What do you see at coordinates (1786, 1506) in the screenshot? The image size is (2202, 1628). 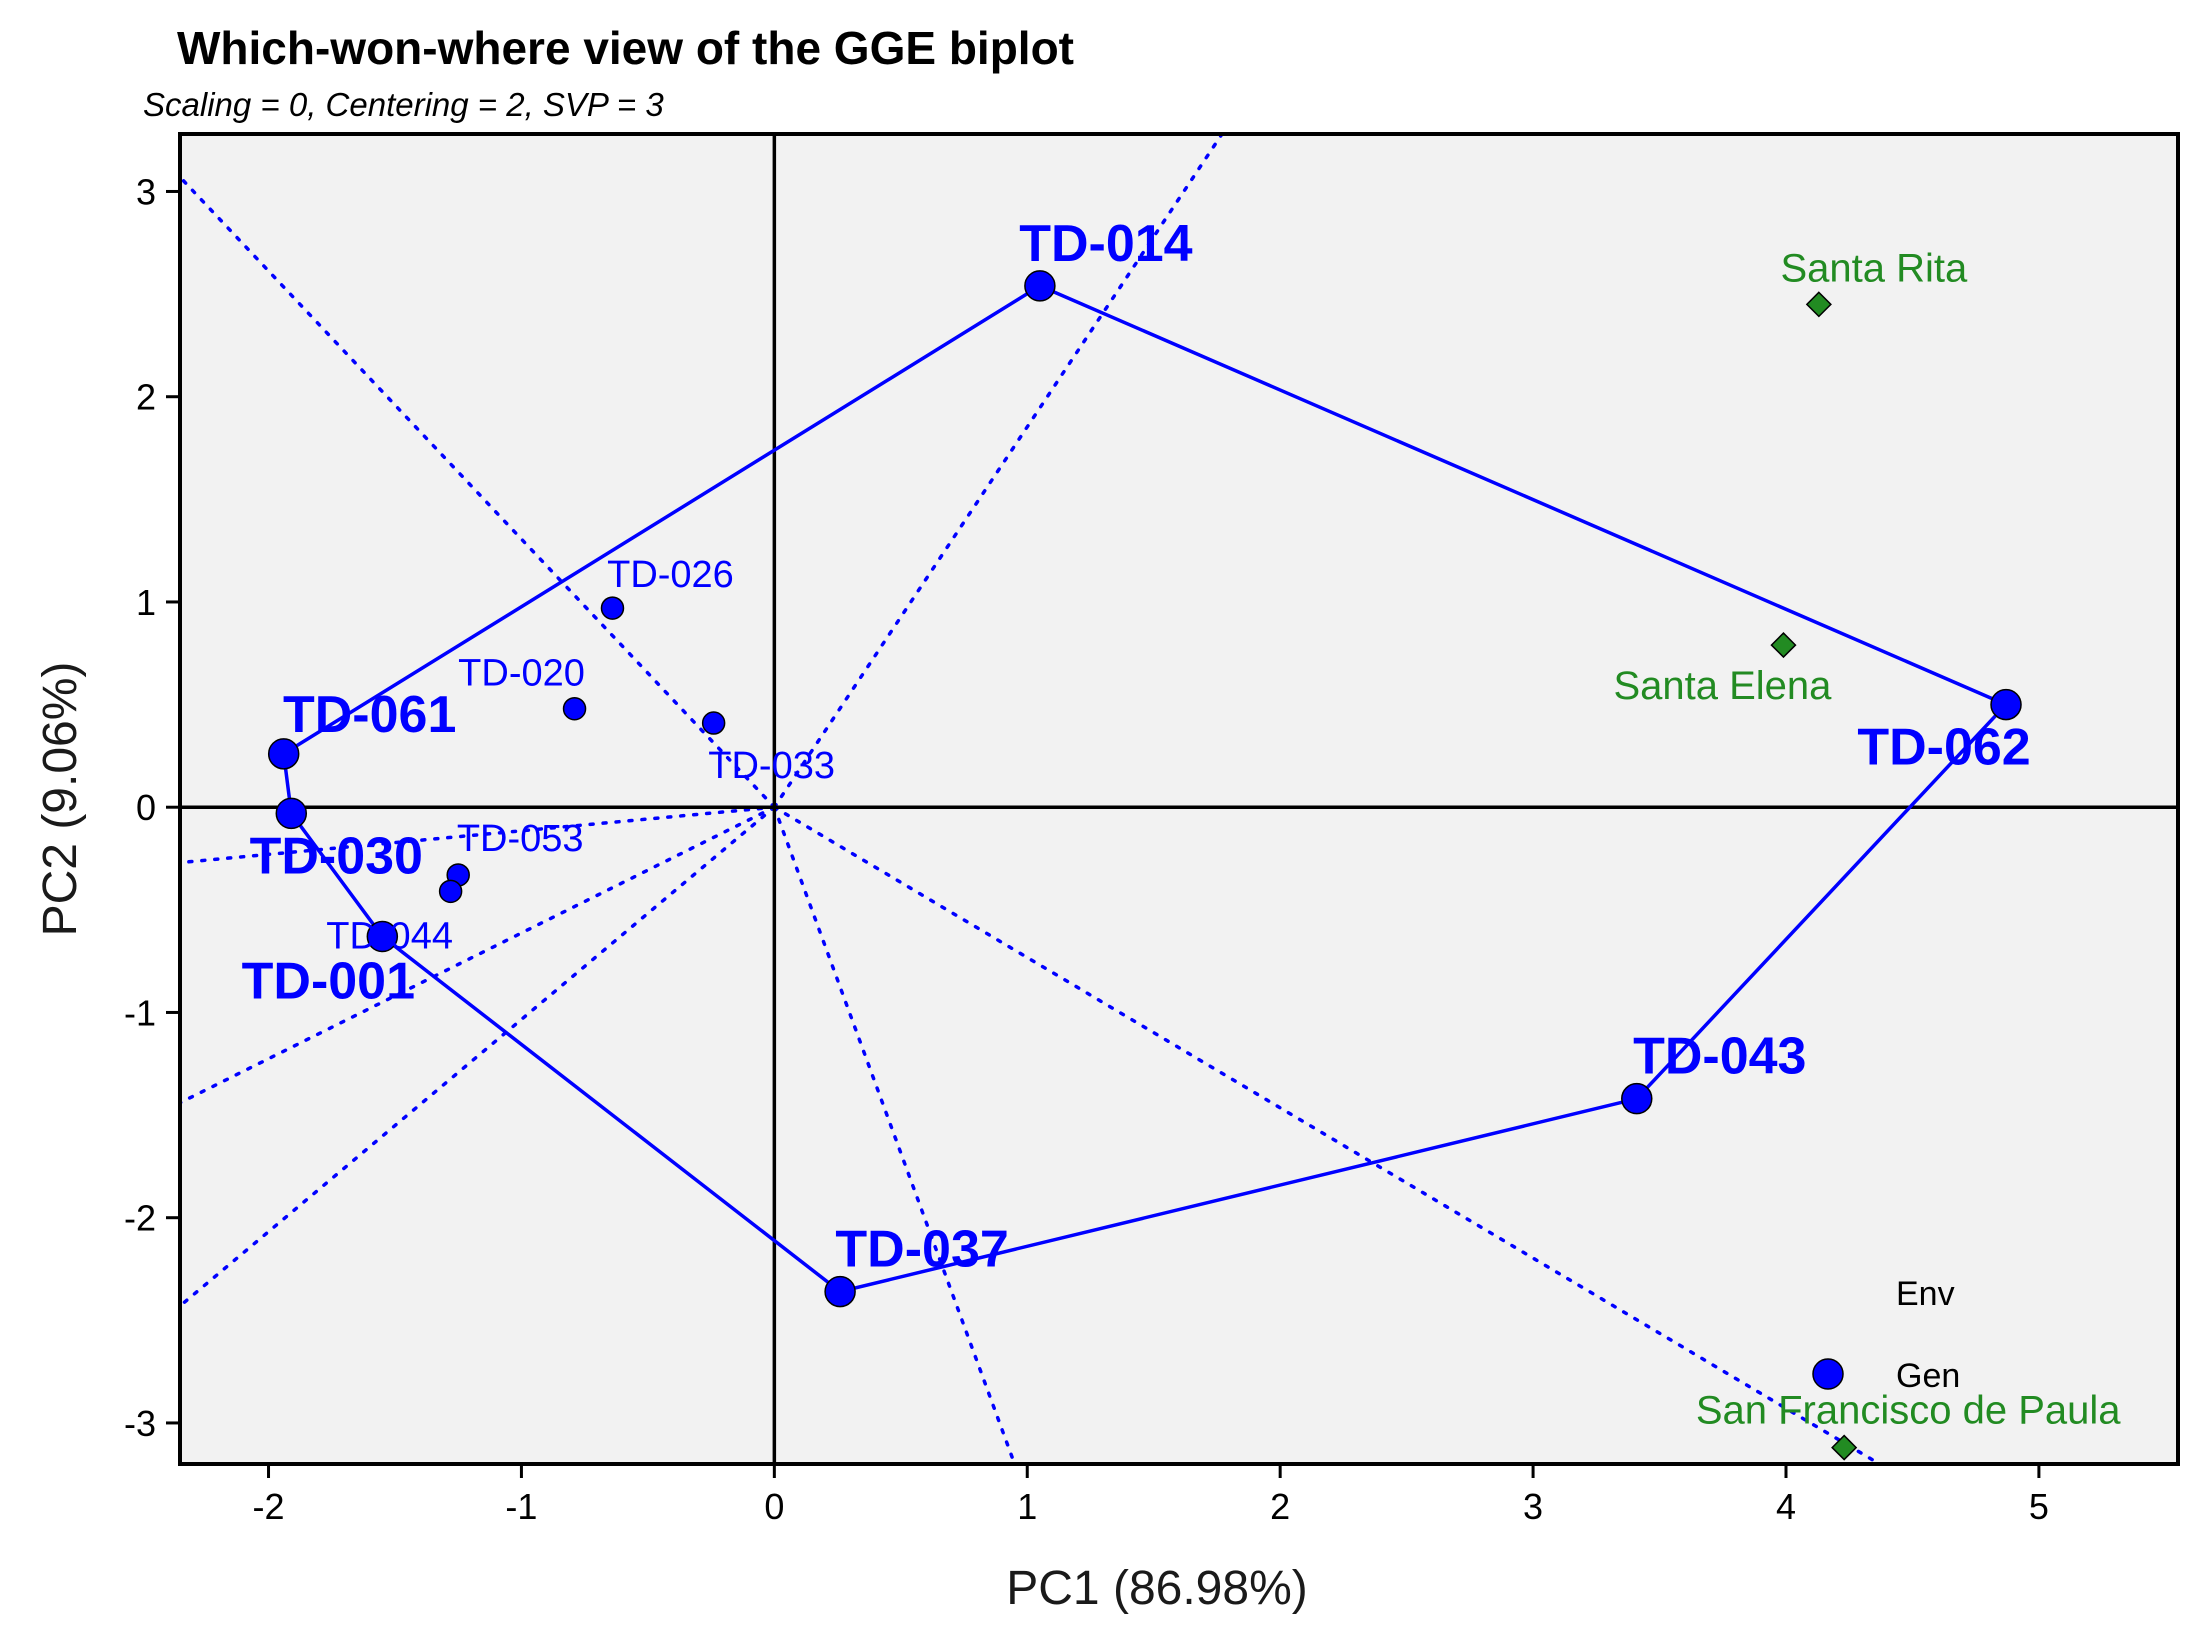 I see `x-tick-label: 4` at bounding box center [1786, 1506].